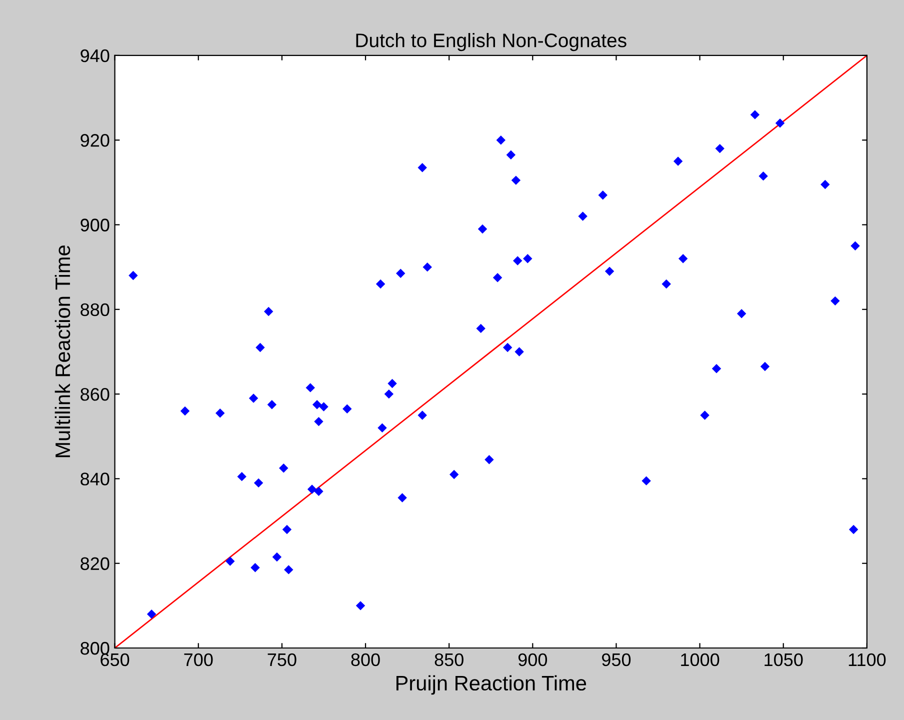  Describe the element at coordinates (95, 225) in the screenshot. I see `y-tick-label: 900` at that location.